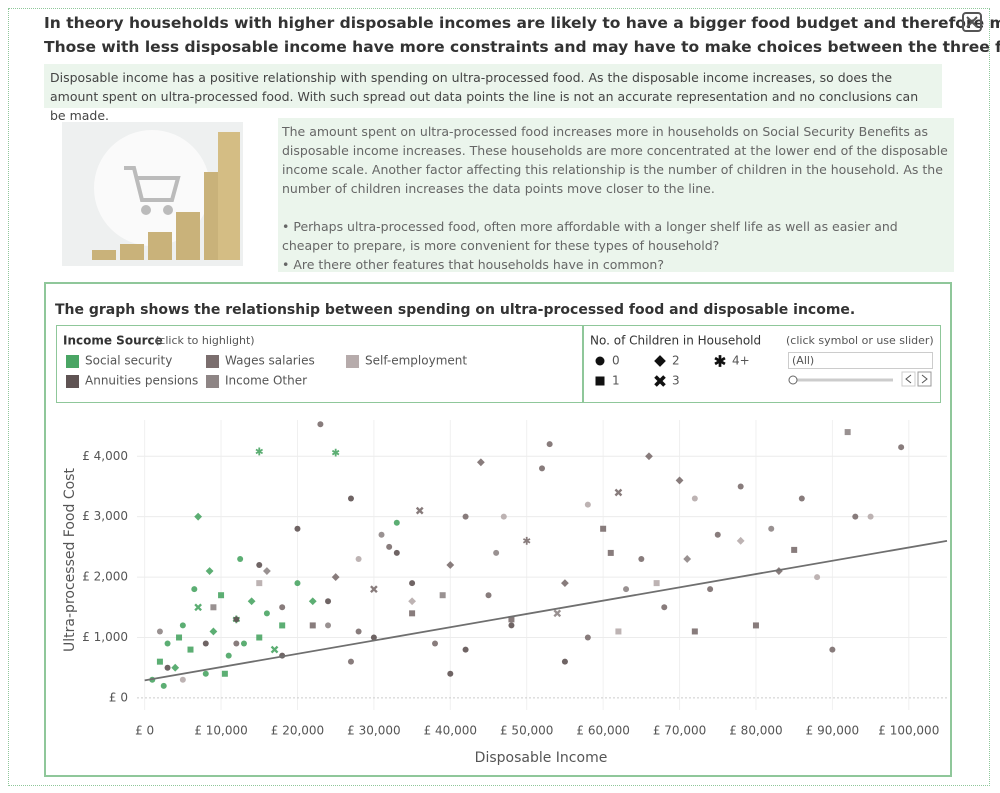 The height and width of the screenshot is (793, 1000). Describe the element at coordinates (676, 361) in the screenshot. I see `legend-label: 2` at that location.